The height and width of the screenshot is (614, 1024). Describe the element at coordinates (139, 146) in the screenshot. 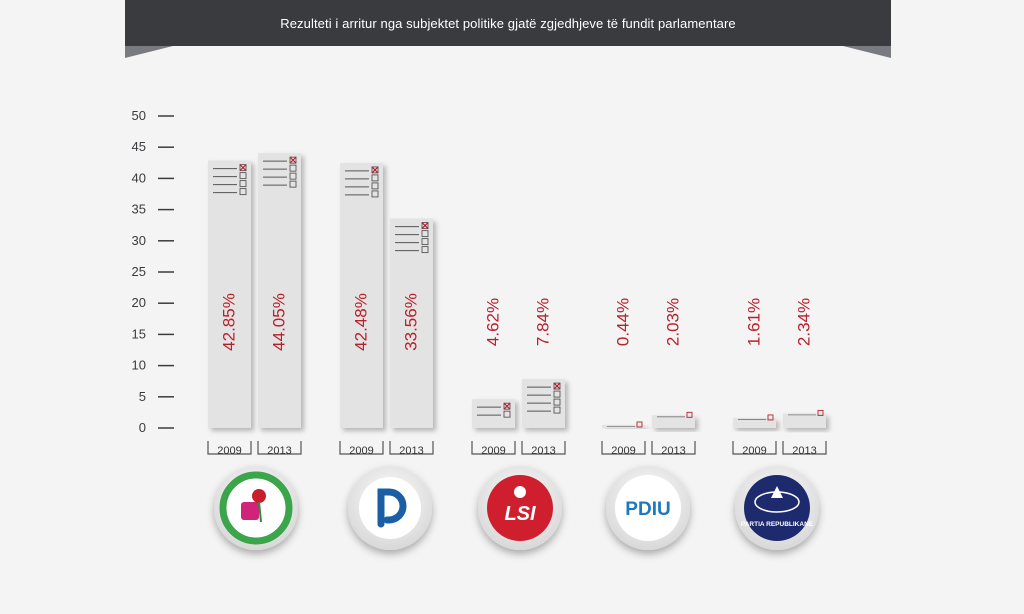

I see `y-tick-label: 45` at that location.